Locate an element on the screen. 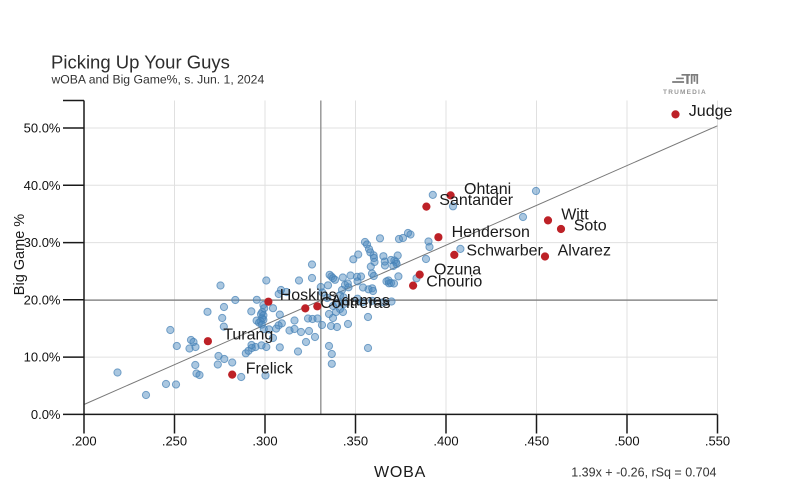 This screenshot has height=500, width=800. svg-text: Judge is located at coordinates (711, 111).